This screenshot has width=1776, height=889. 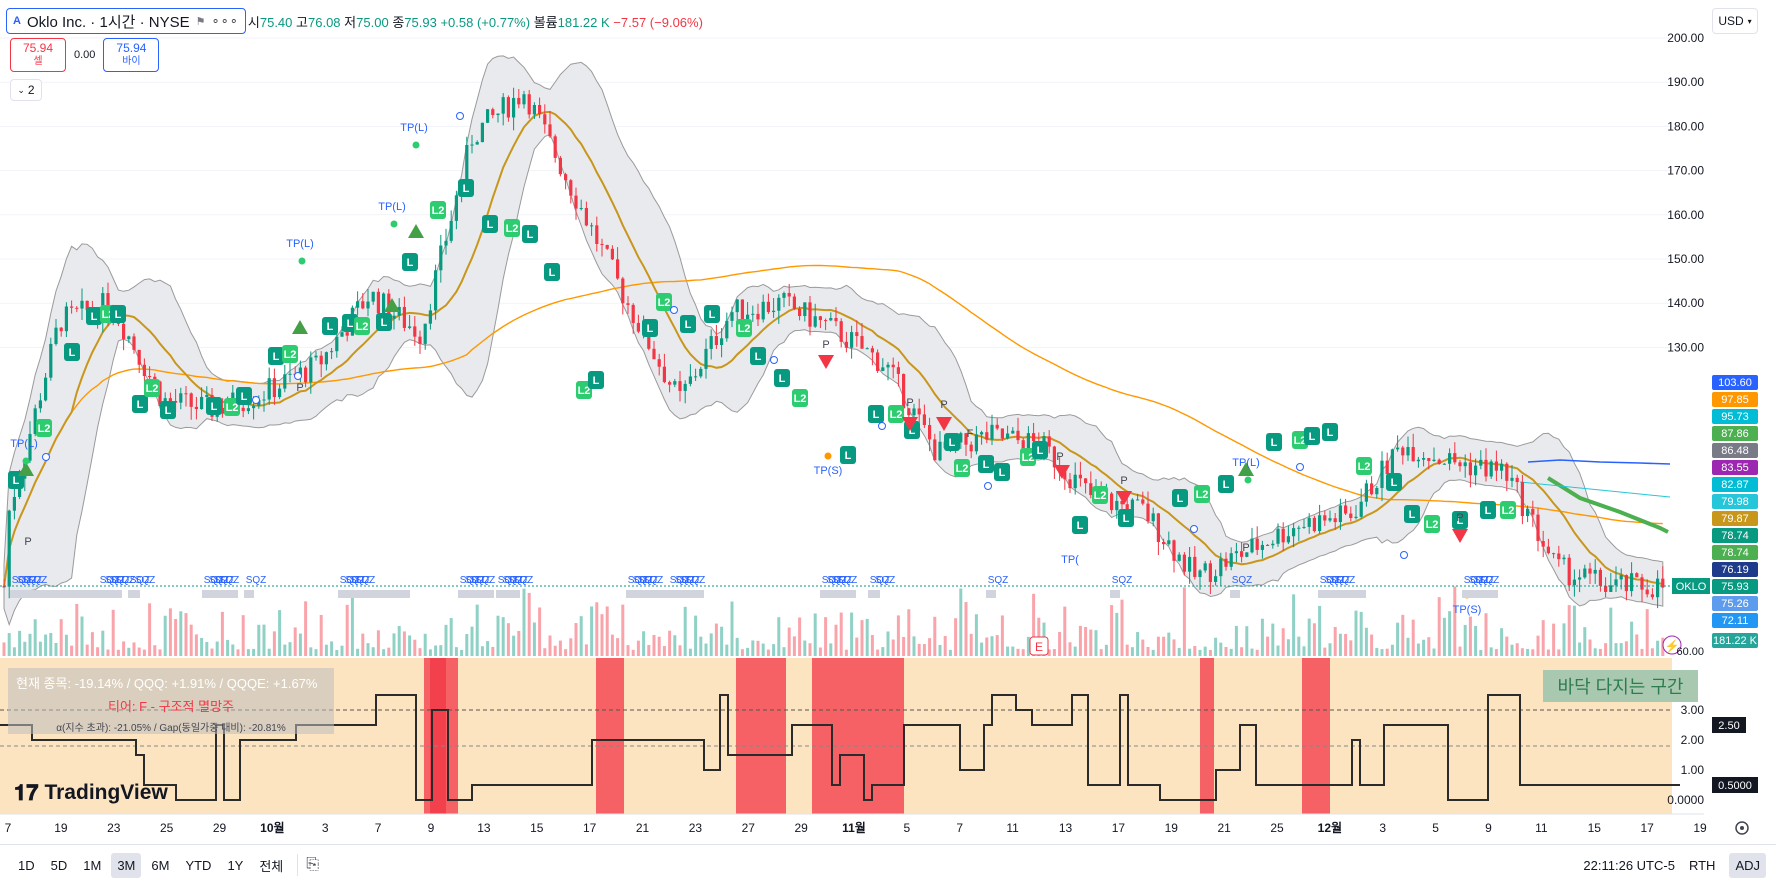 I want to click on indicators-collapse-button: ⌄ 2, so click(x=26, y=90).